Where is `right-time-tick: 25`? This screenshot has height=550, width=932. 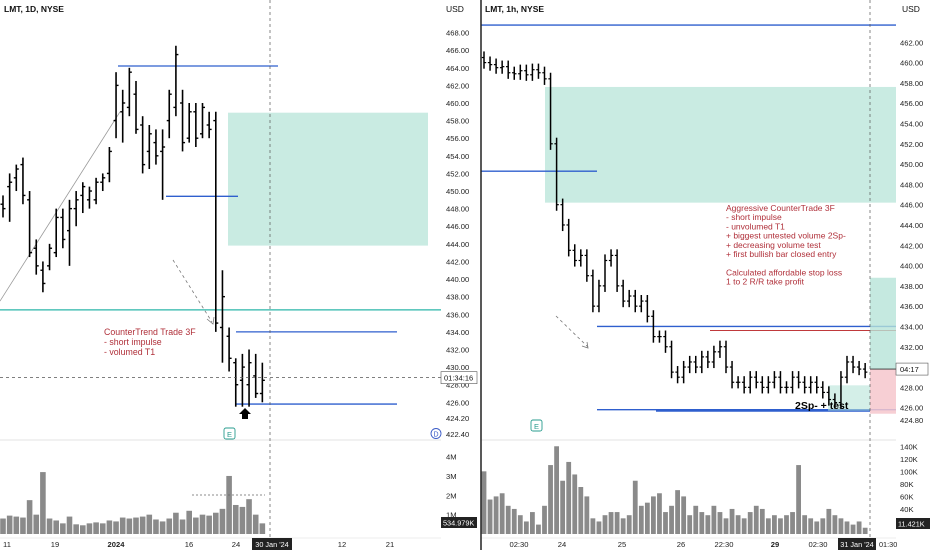
right-time-tick: 25 is located at coordinates (622, 544).